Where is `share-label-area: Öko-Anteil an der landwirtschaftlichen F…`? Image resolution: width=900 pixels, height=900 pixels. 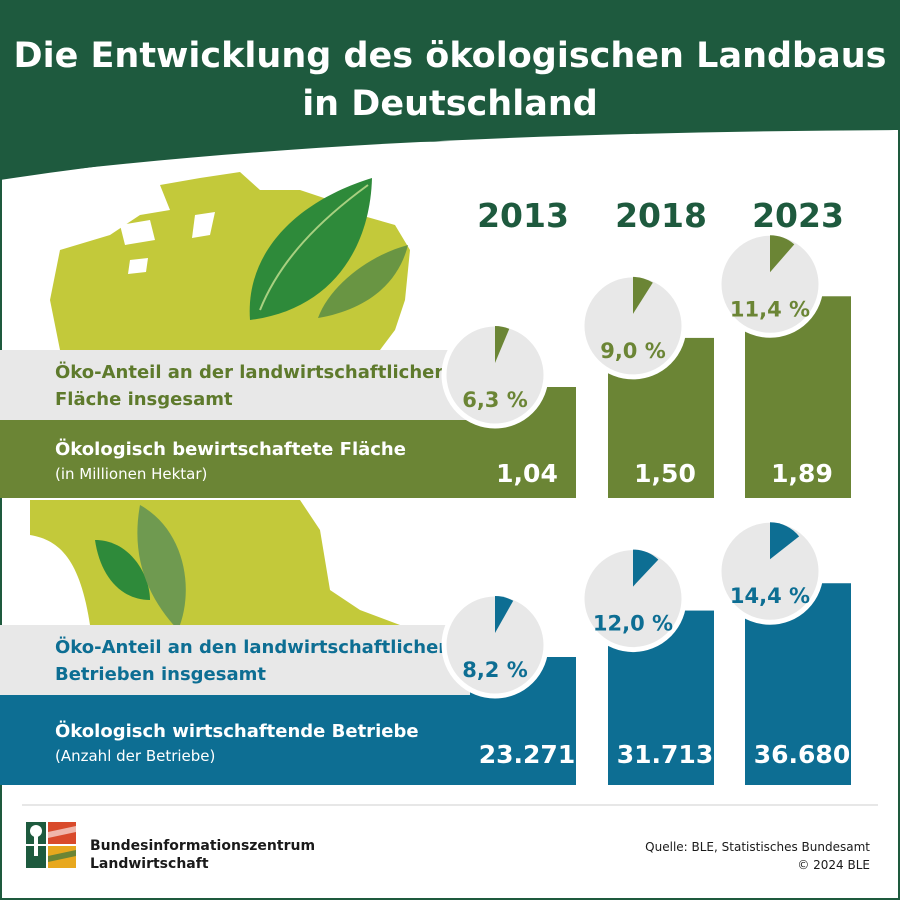
share-label-area: Öko-Anteil an der landwirtschaftlichen F… is located at coordinates (251, 386).